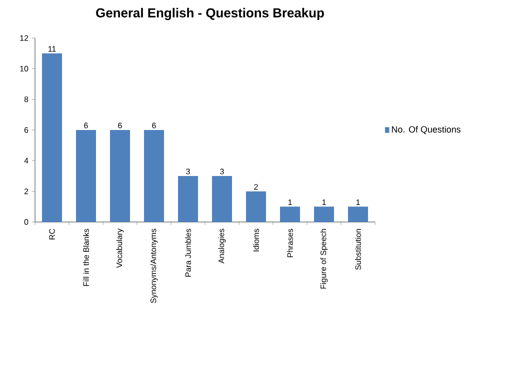 This screenshot has height=370, width=524. What do you see at coordinates (426, 130) in the screenshot?
I see `legend-label: No. Of Questions` at bounding box center [426, 130].